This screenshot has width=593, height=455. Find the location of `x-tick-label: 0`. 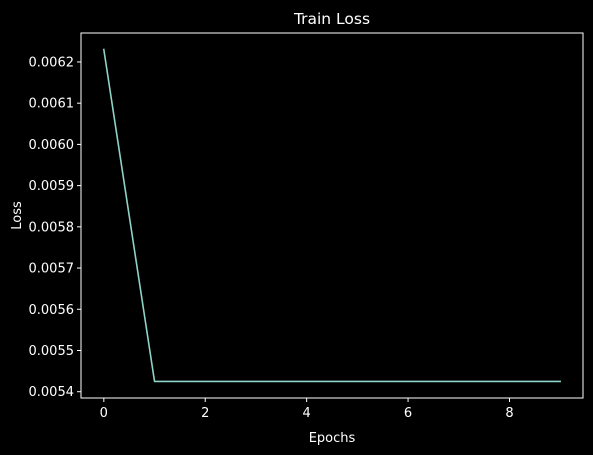

x-tick-label: 0 is located at coordinates (104, 413).